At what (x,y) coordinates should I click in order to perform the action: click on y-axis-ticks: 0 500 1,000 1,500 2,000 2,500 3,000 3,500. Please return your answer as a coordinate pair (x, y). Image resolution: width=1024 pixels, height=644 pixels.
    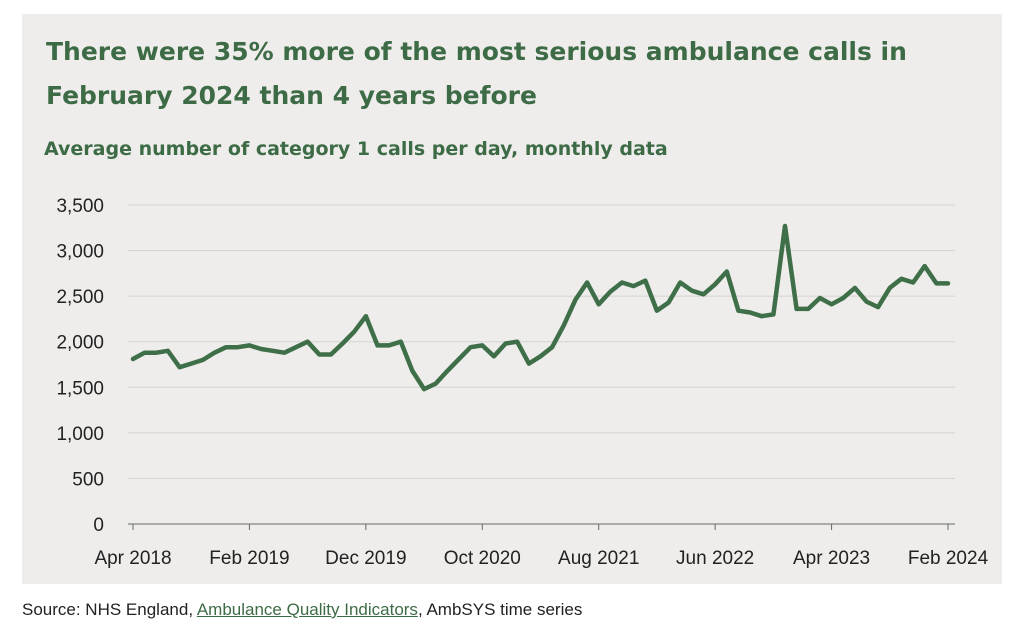
    Looking at the image, I should click on (80, 366).